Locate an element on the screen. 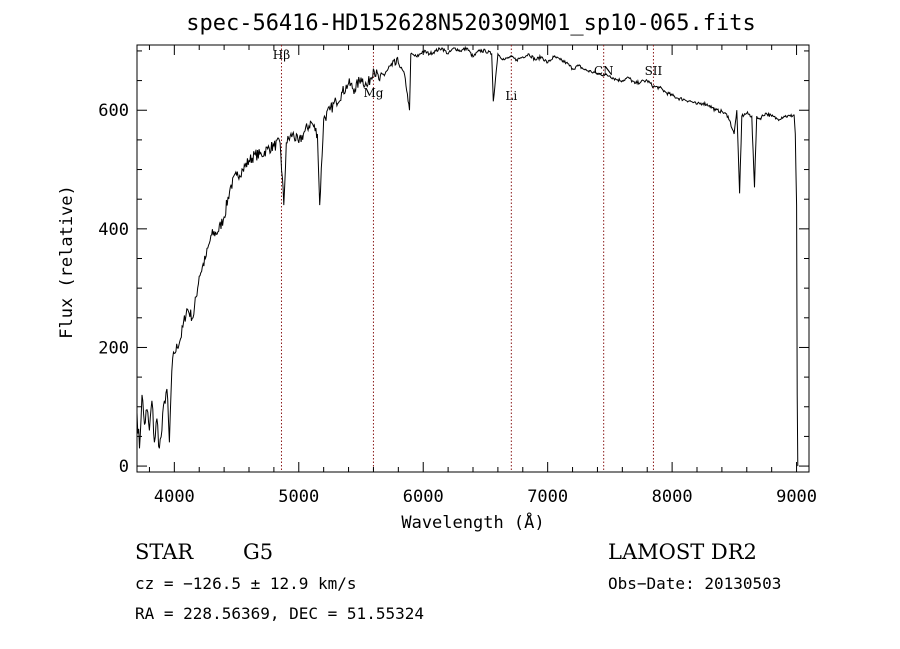 The image size is (900, 649). x-tick-label-6000: 6000 is located at coordinates (423, 497).